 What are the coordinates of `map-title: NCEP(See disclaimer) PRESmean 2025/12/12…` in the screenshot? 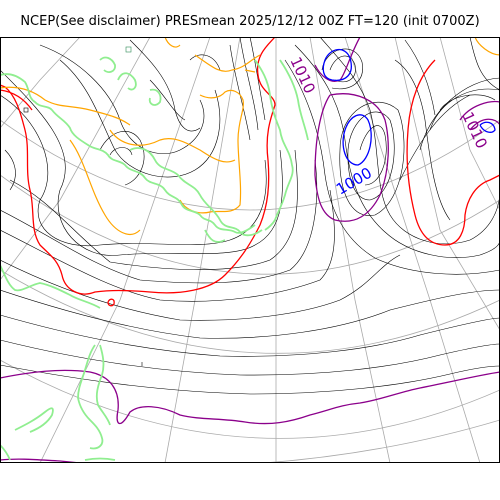 It's located at (250, 21).